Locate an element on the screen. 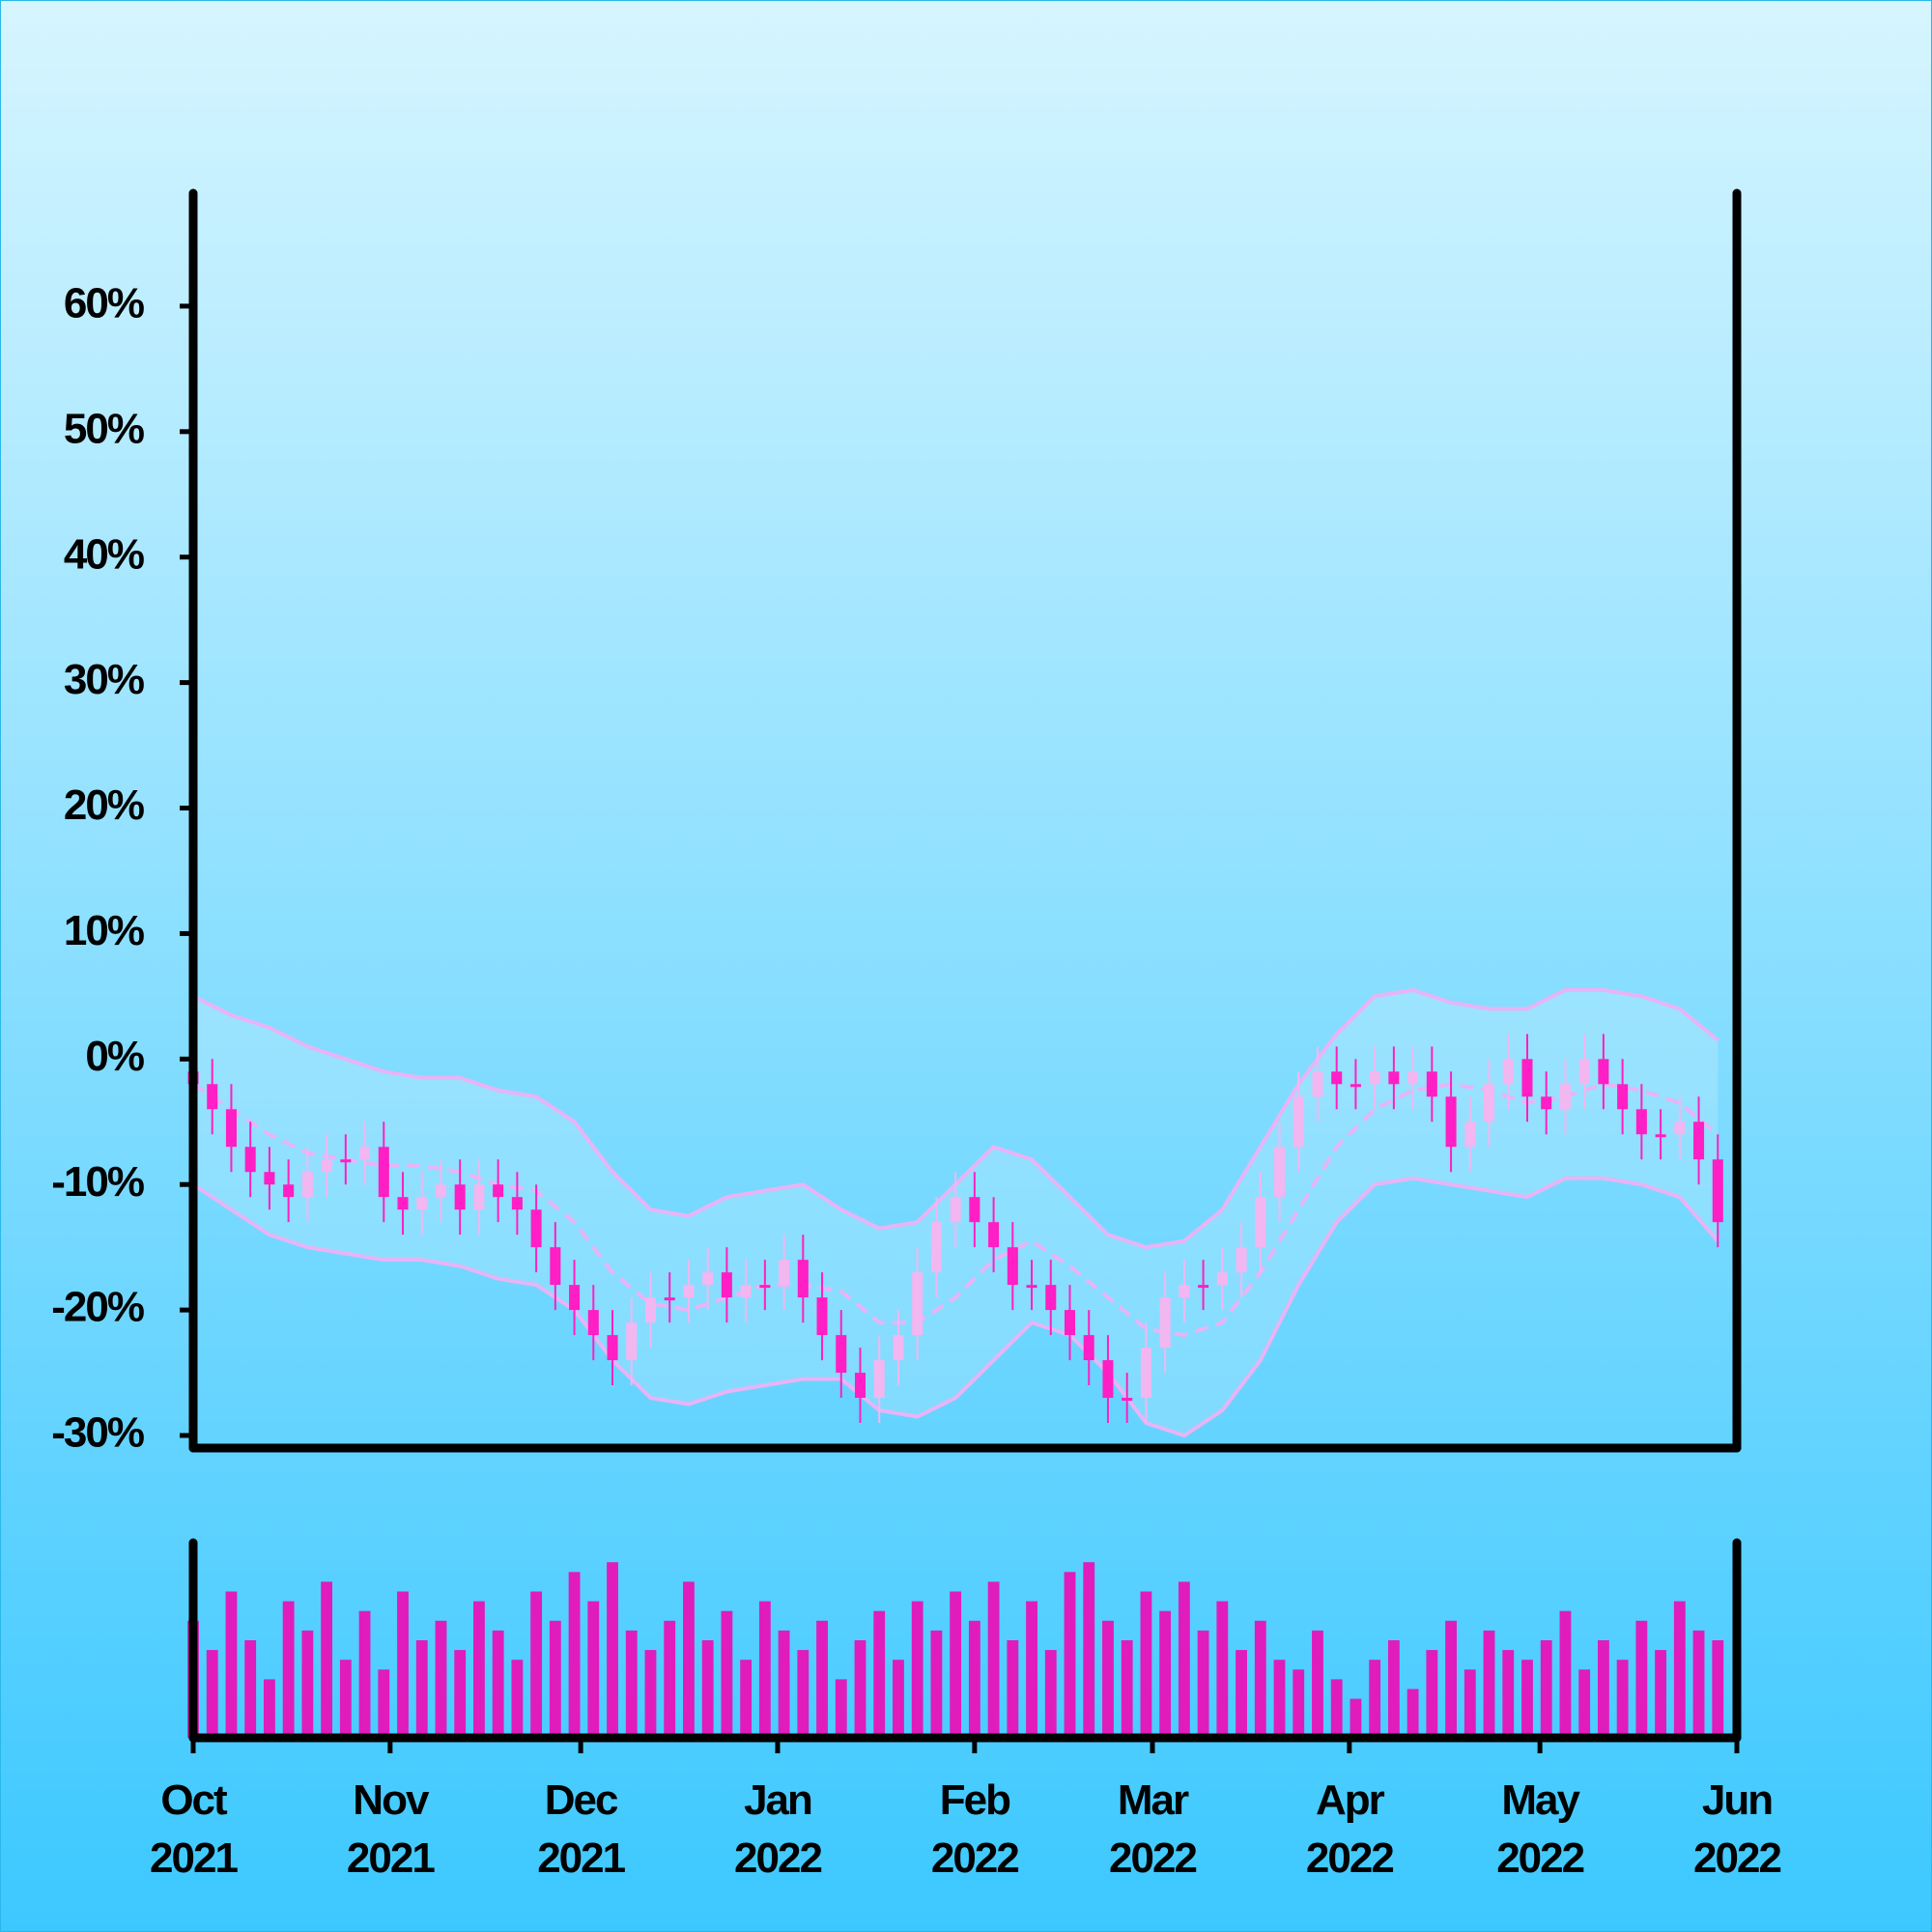  x-tick-label-line: Mar is located at coordinates (1153, 1800).